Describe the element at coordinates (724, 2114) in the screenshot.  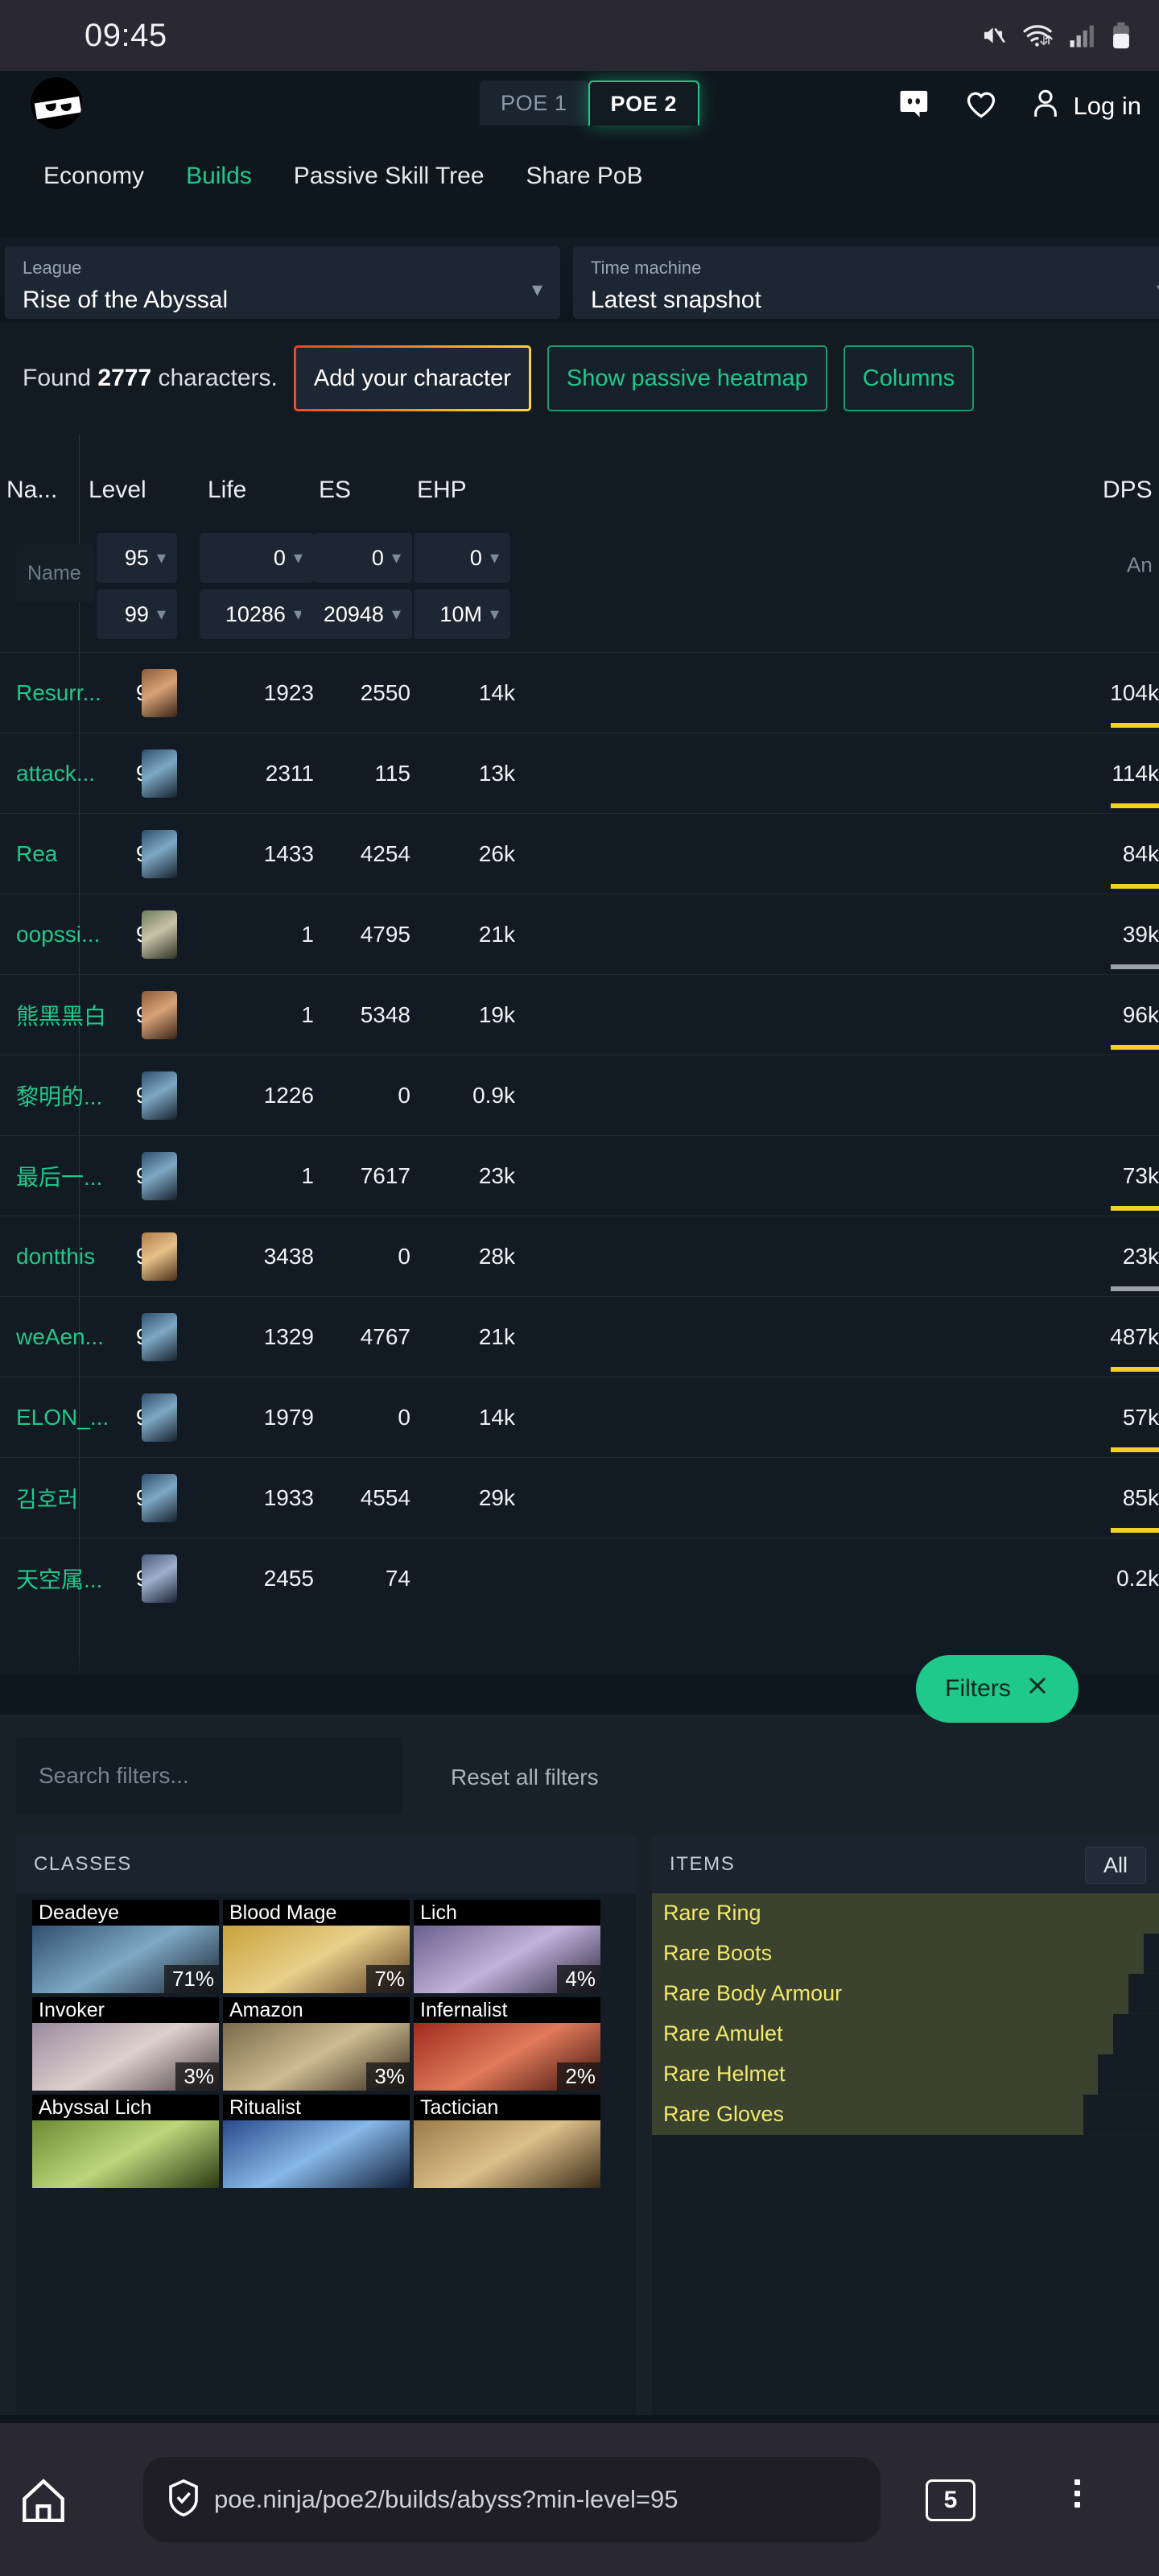
I see `item-label: Rare Gloves` at that location.